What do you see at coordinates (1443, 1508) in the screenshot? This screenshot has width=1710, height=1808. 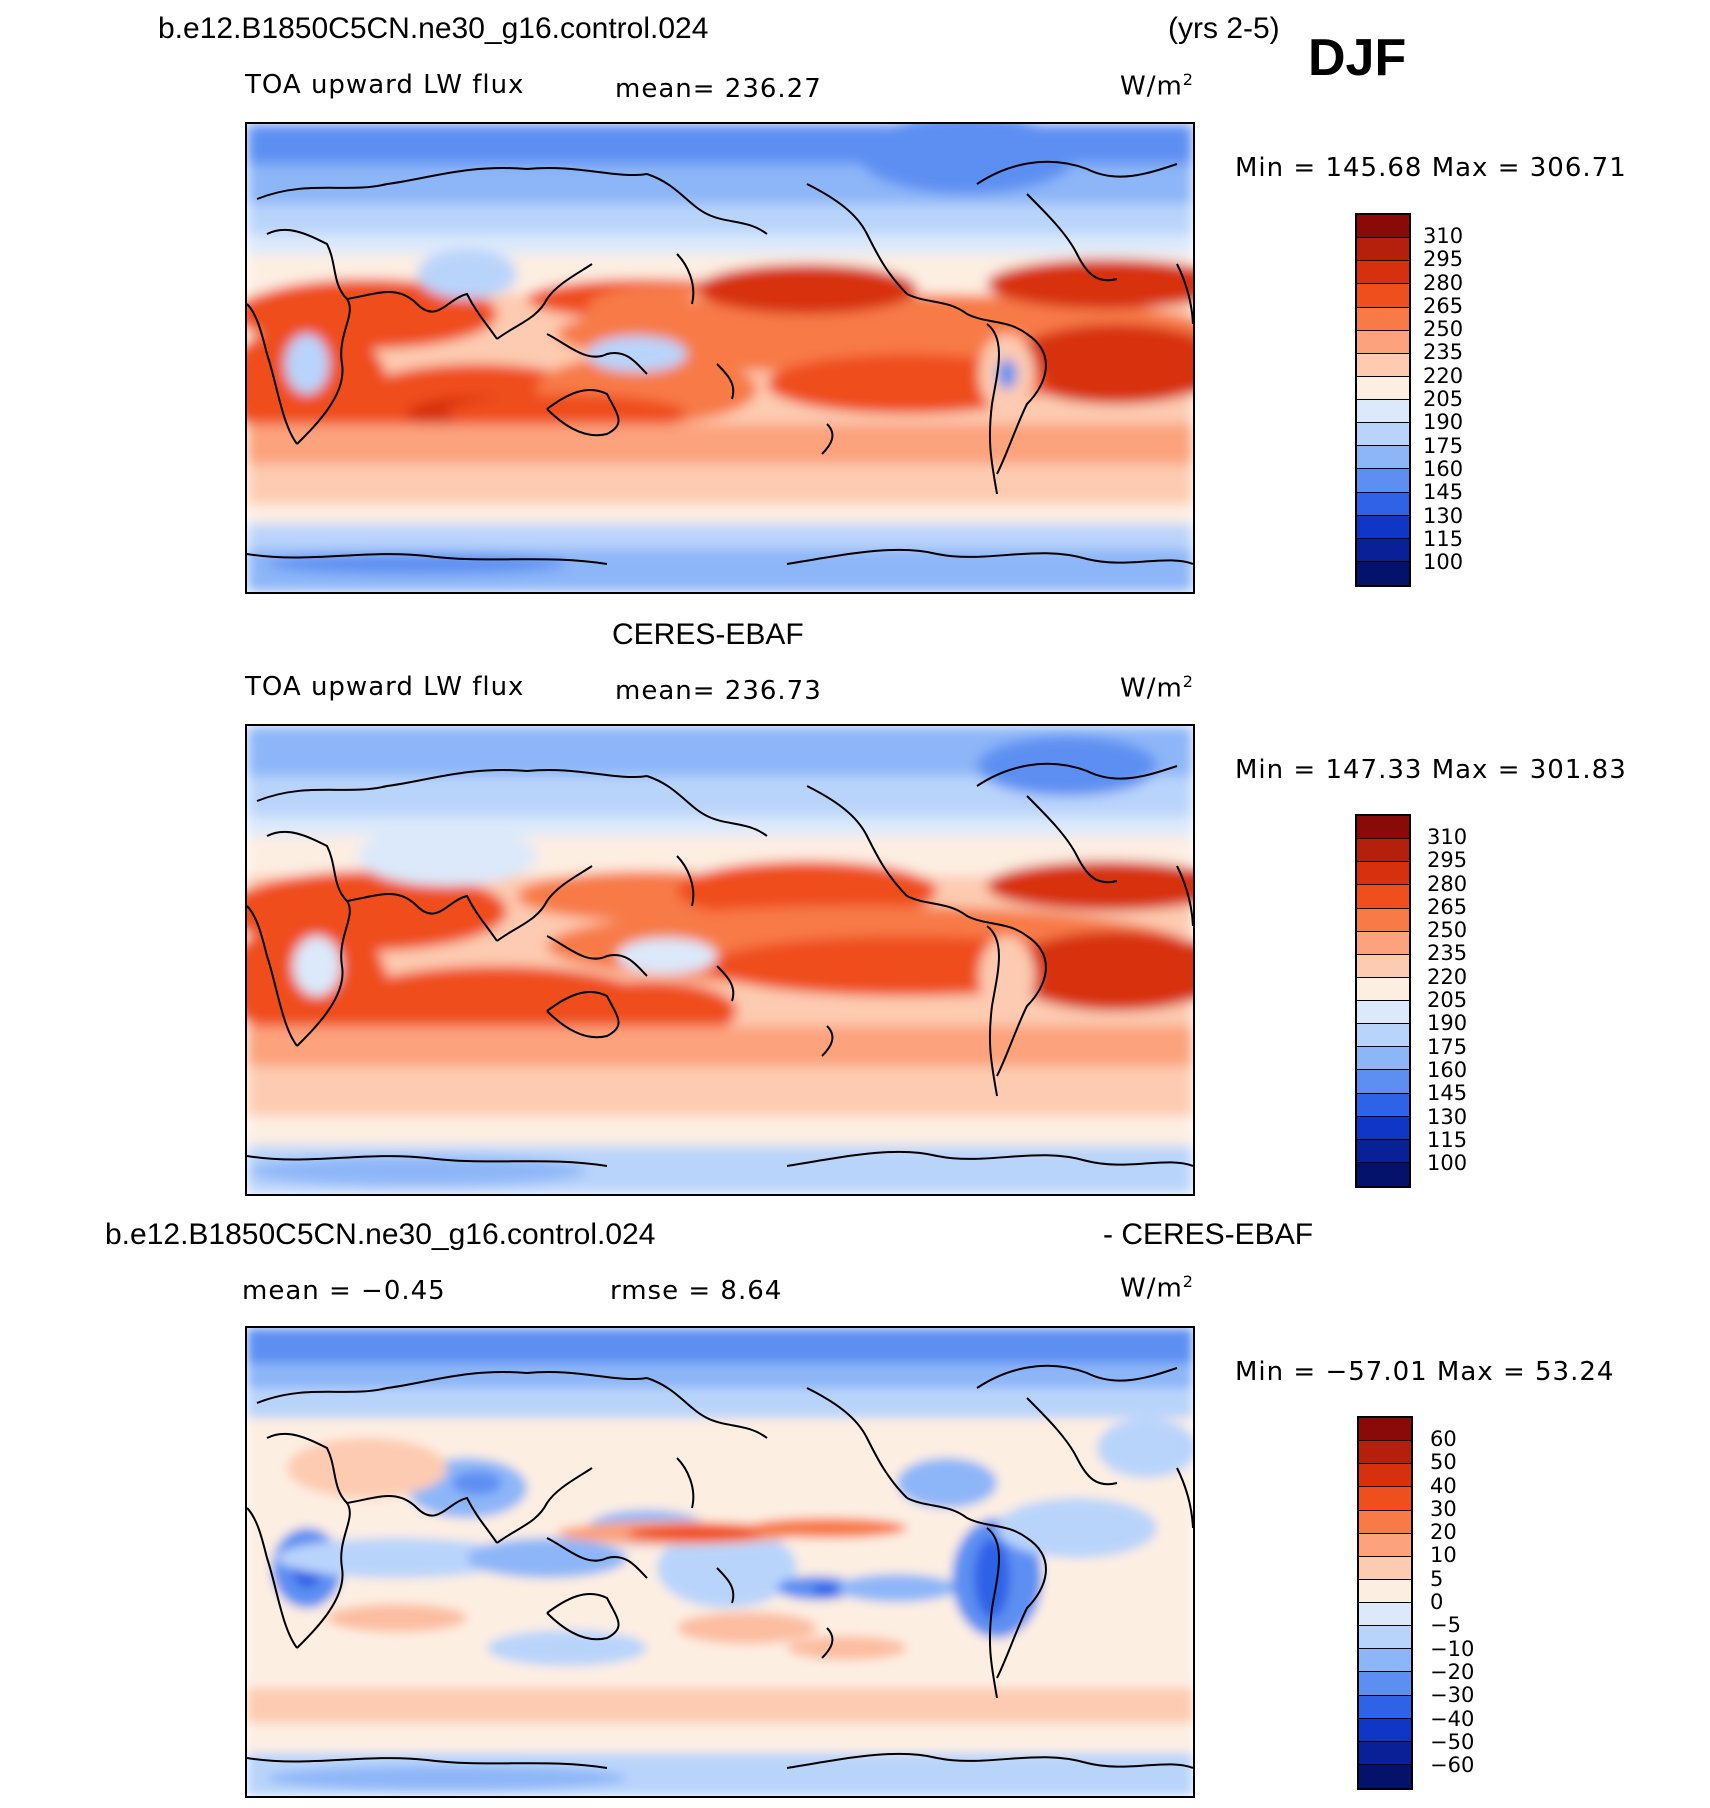 I see `colorbar-tick-label: 30` at bounding box center [1443, 1508].